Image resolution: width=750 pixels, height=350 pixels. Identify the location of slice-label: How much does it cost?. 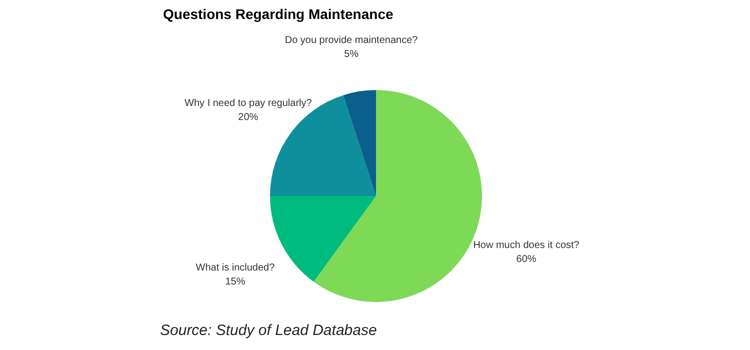
(526, 245).